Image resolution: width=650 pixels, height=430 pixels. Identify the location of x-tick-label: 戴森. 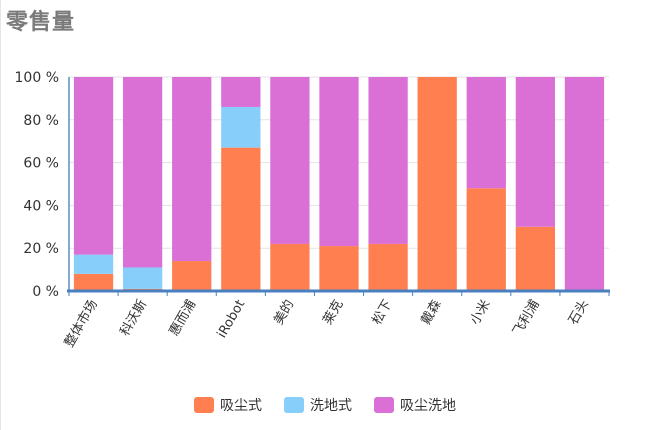
(432, 313).